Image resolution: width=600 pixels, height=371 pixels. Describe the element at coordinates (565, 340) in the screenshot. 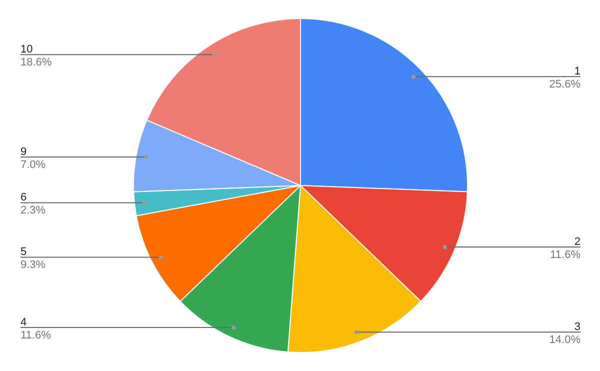

I see `data-label: 14.0%` at that location.